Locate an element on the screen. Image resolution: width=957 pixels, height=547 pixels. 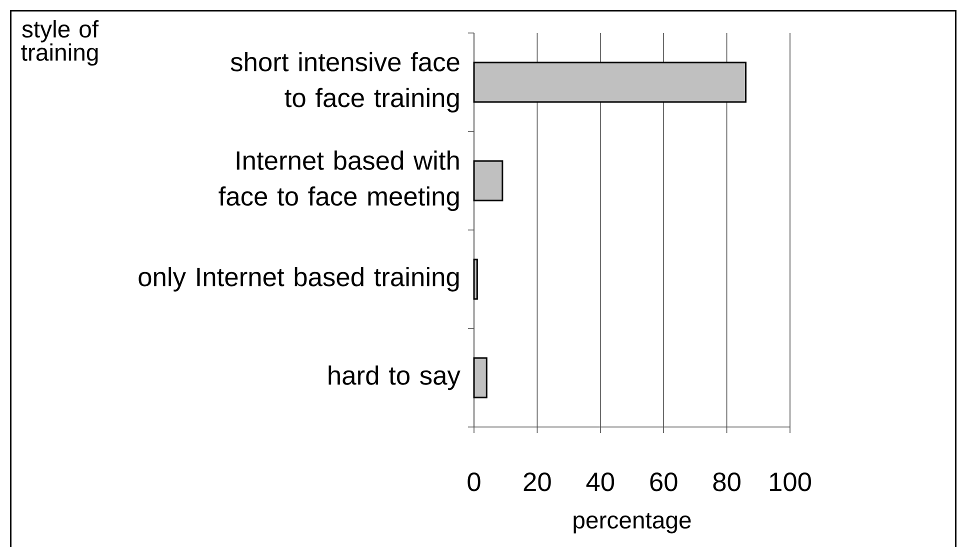
y-tick-label: short intensive face to face training is located at coordinates (345, 82).